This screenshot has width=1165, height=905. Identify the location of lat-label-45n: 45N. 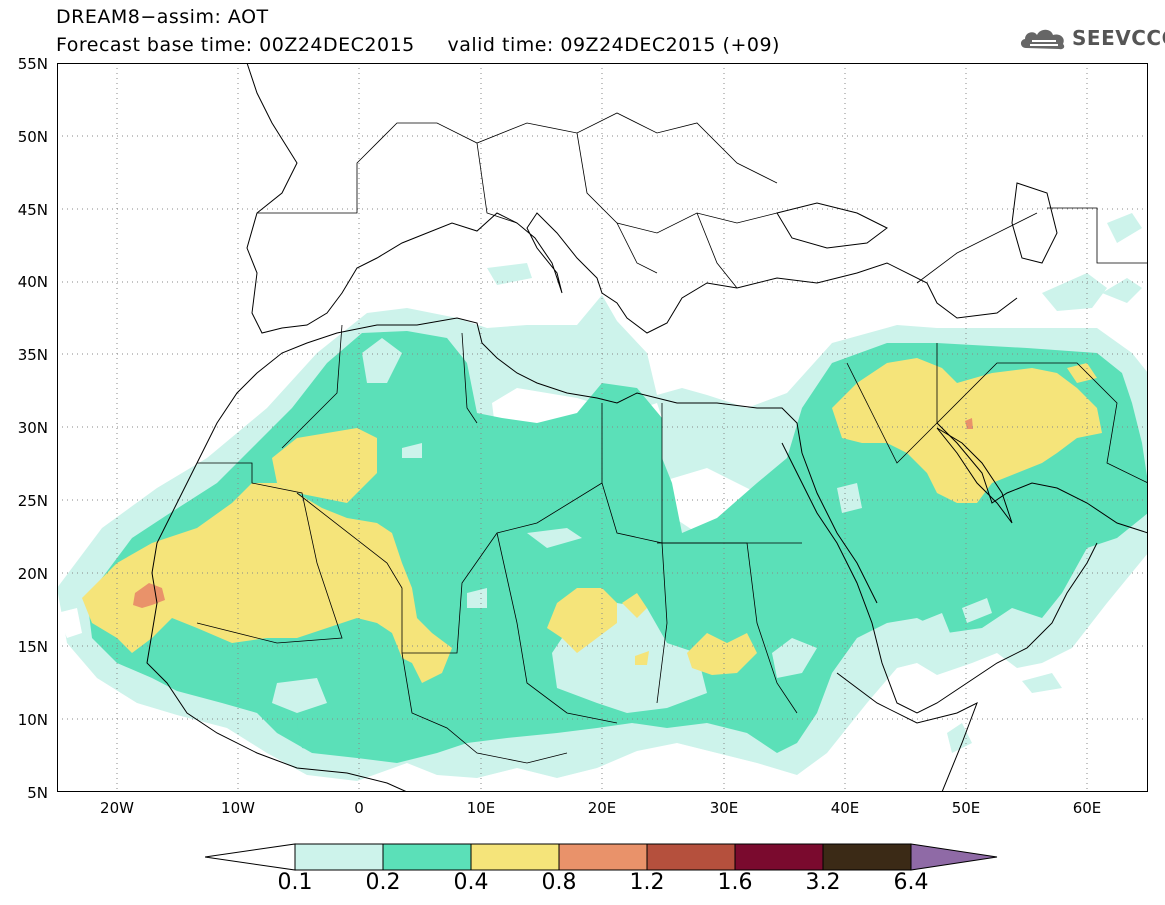
(32, 210).